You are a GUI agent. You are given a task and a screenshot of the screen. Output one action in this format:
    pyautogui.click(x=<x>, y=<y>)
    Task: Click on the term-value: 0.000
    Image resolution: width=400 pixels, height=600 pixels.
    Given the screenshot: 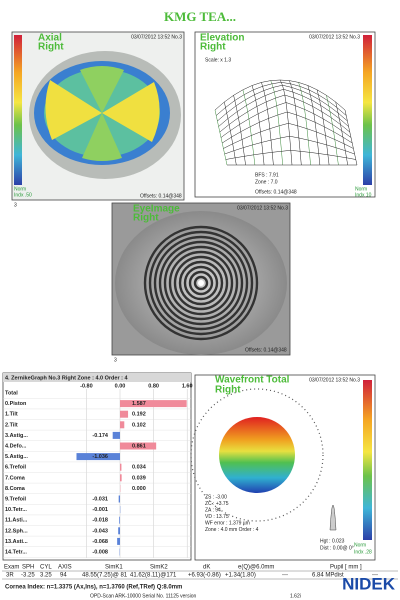 What is the action you would take?
    pyautogui.click(x=139, y=489)
    